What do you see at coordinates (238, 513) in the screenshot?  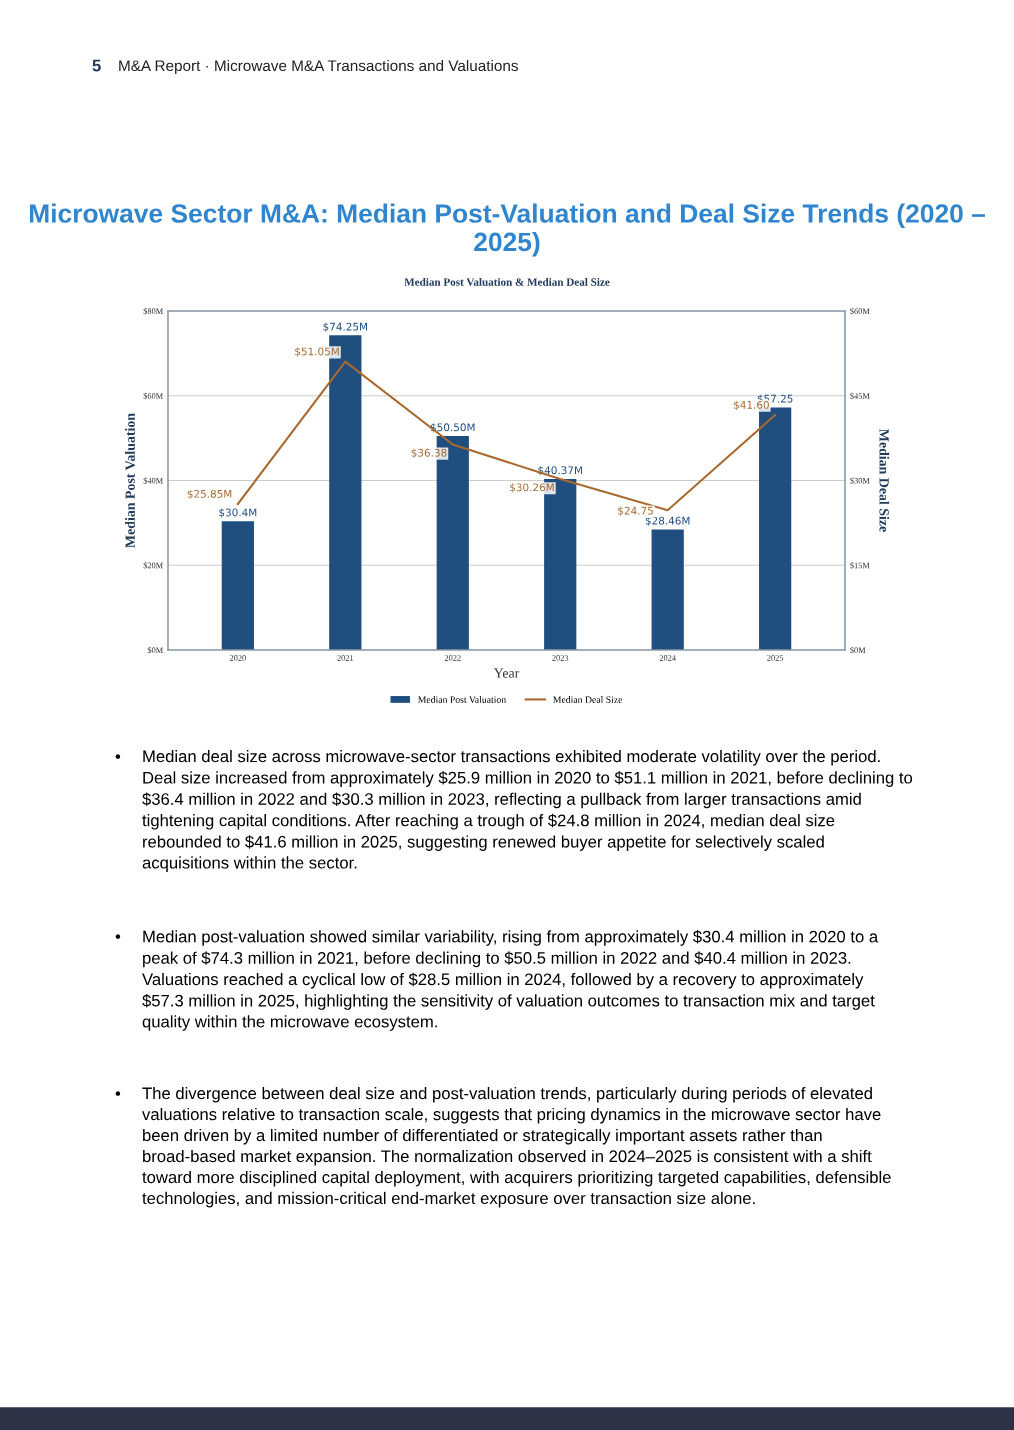 I see `data-label: $30.4M` at bounding box center [238, 513].